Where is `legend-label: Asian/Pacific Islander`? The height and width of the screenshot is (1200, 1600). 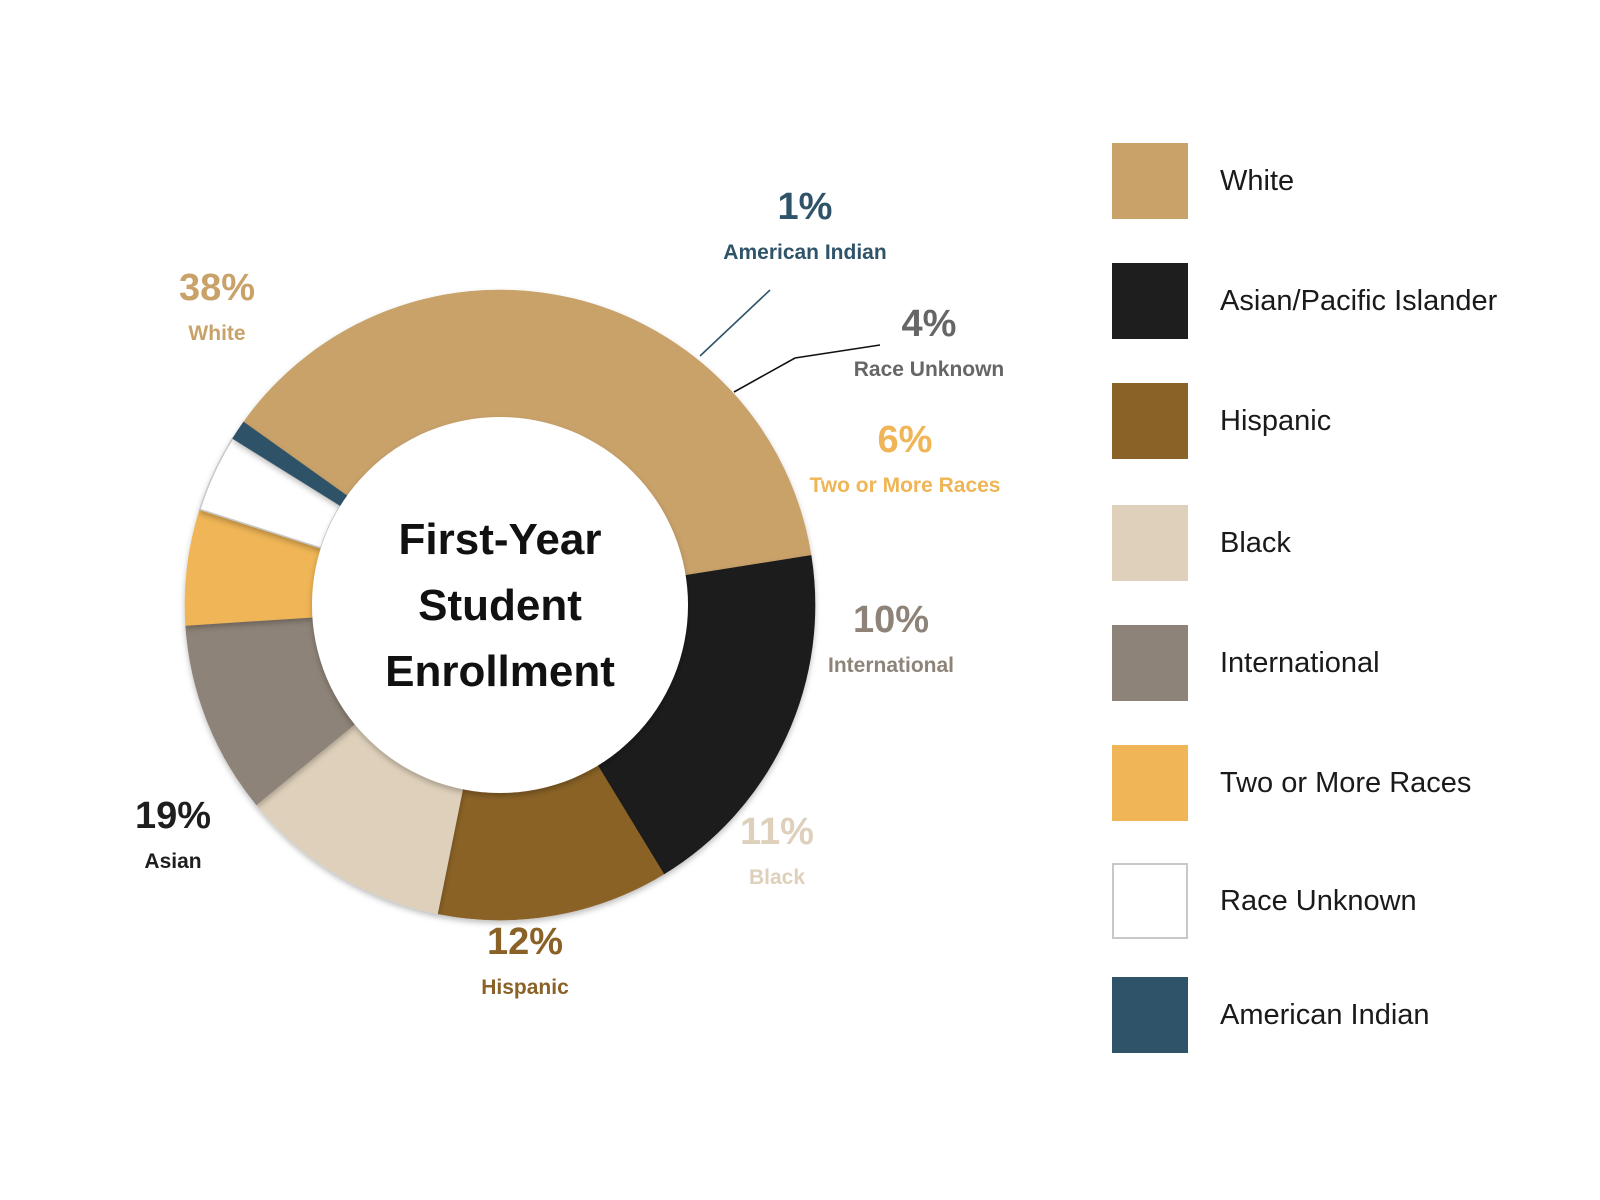
legend-label: Asian/Pacific Islander is located at coordinates (1359, 300).